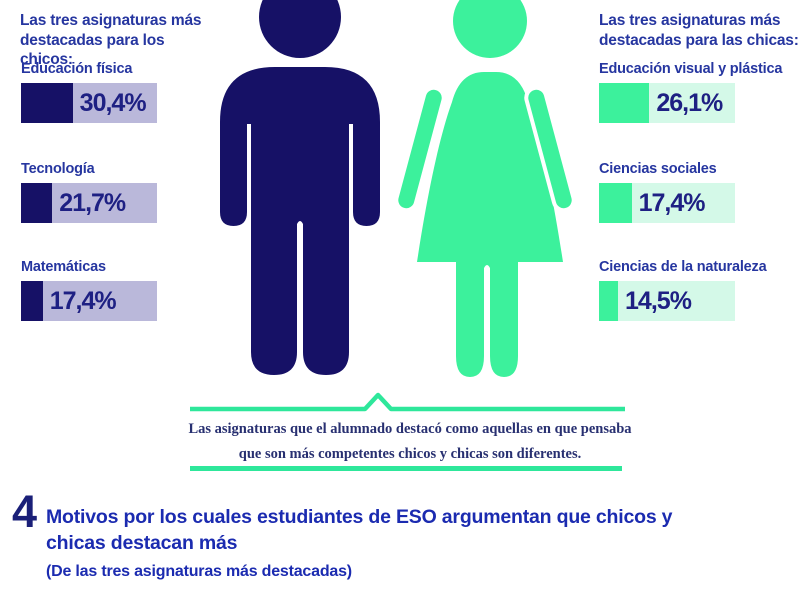 The width and height of the screenshot is (800, 610). Describe the element at coordinates (485, 188) in the screenshot. I see `woman-pictogram-icon` at that location.